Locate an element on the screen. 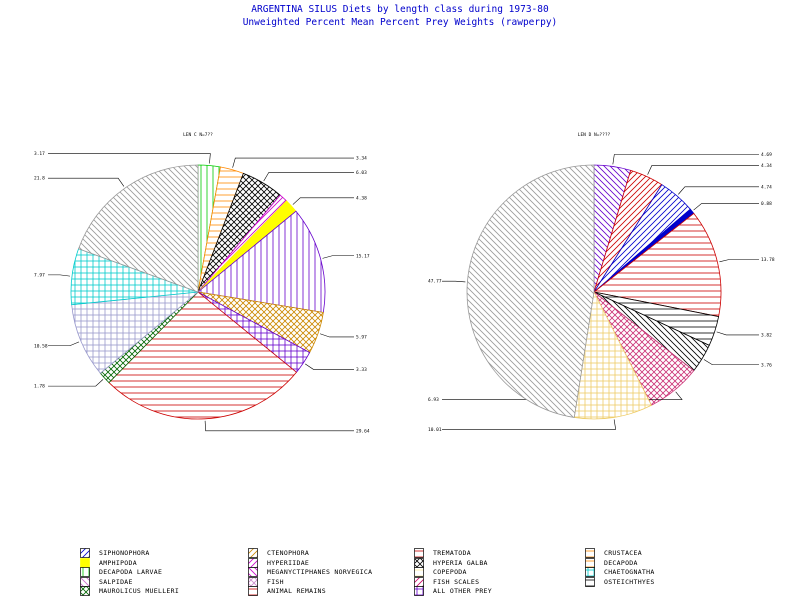  slice-label: 3.34 is located at coordinates (361, 159).